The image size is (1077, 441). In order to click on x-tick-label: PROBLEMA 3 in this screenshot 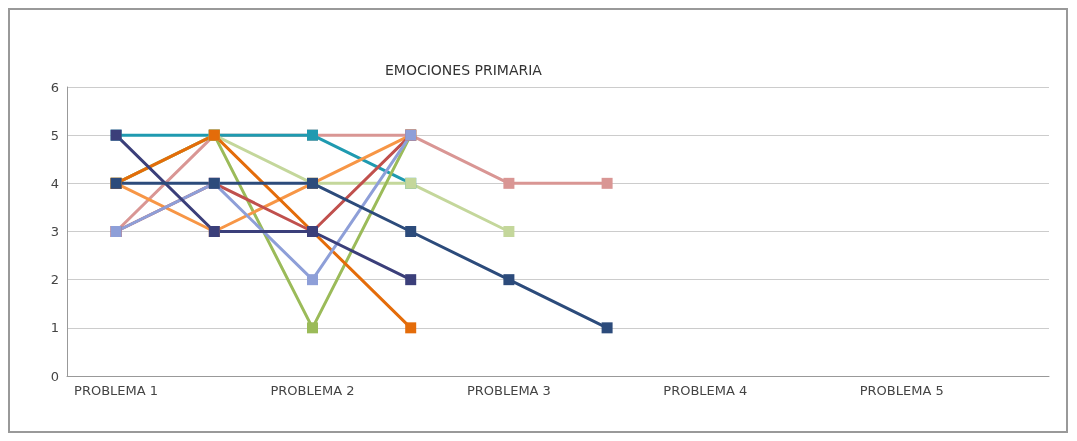, I will do `click(508, 390)`.